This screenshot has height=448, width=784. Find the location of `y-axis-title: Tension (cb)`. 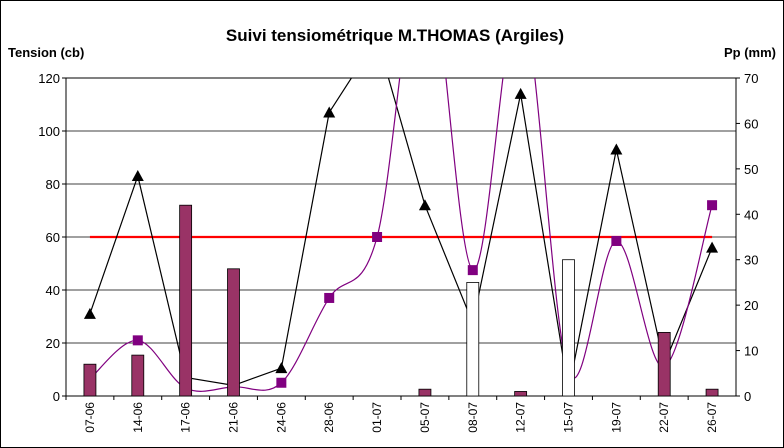

y-axis-title: Tension (cb) is located at coordinates (46, 52).